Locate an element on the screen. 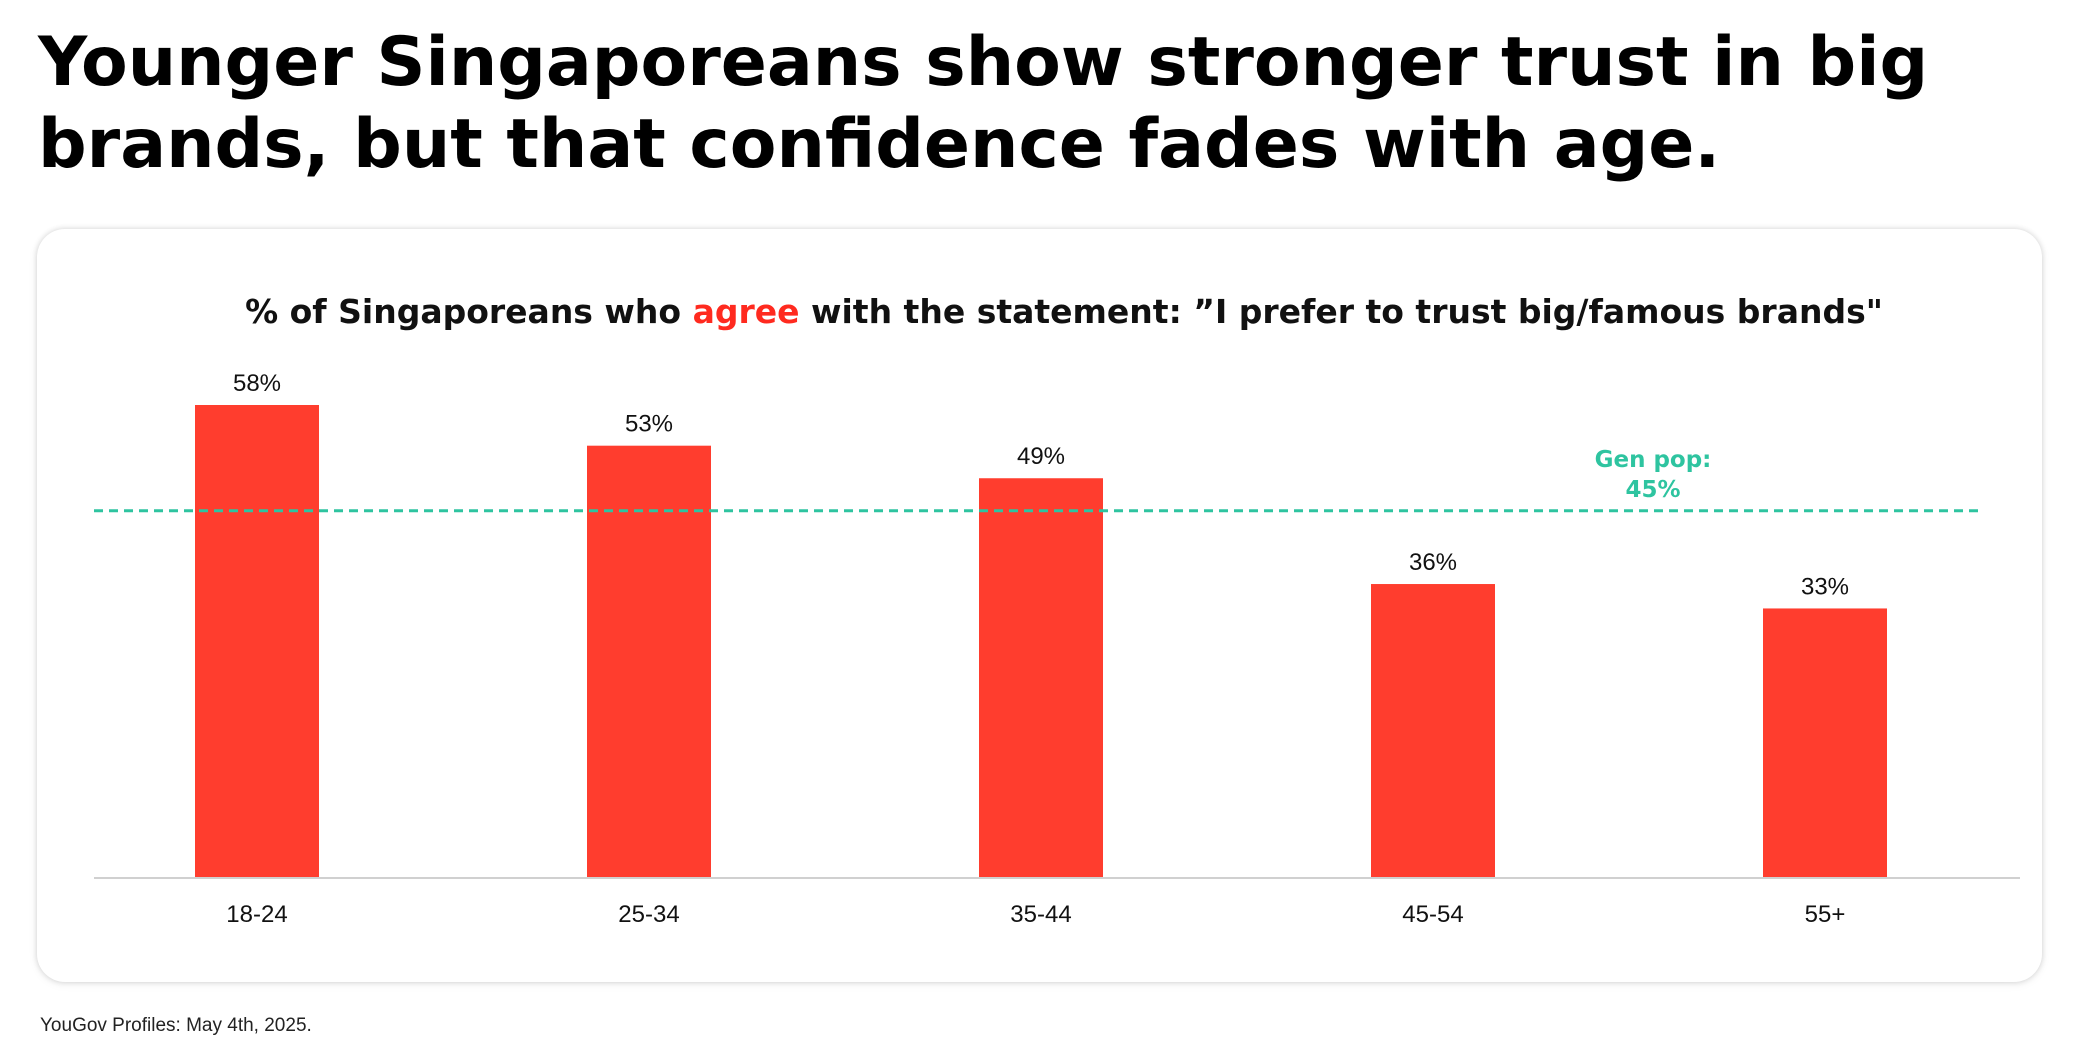  tick-label-55+: 55+ is located at coordinates (1825, 914).